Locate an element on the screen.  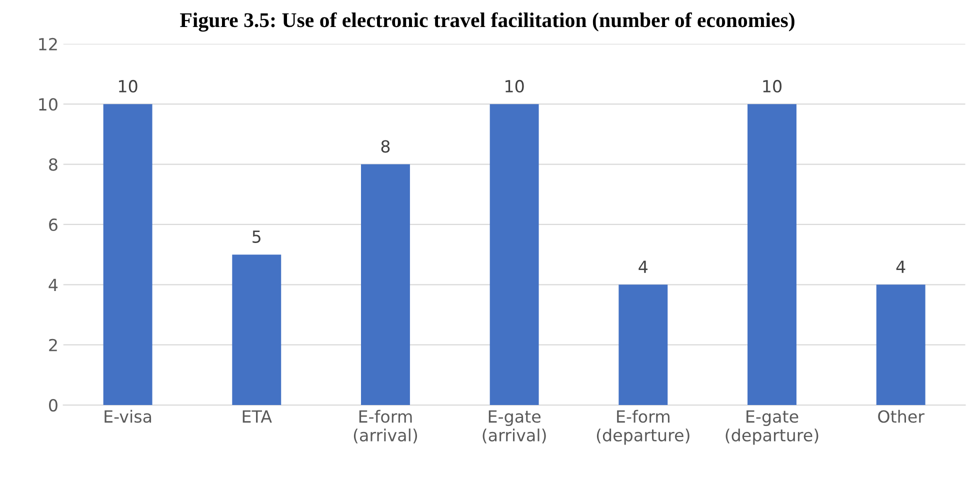
x-tick-label: Other is located at coordinates (901, 416).